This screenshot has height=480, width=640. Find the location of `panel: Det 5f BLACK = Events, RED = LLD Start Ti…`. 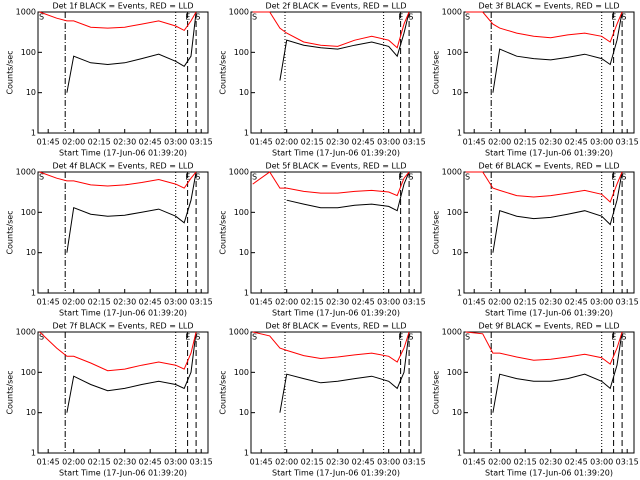

panel: Det 5f BLACK = Events, RED = LLD Start Ti… is located at coordinates (322, 240).